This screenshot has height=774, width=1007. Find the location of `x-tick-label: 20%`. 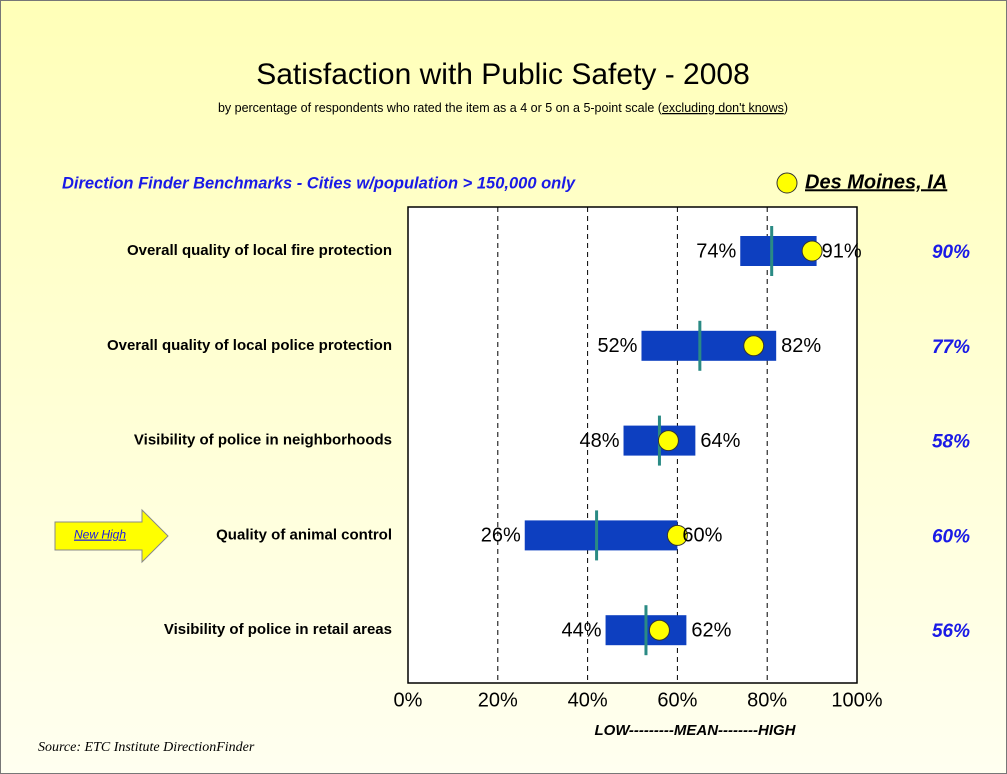

x-tick-label: 20% is located at coordinates (498, 700).